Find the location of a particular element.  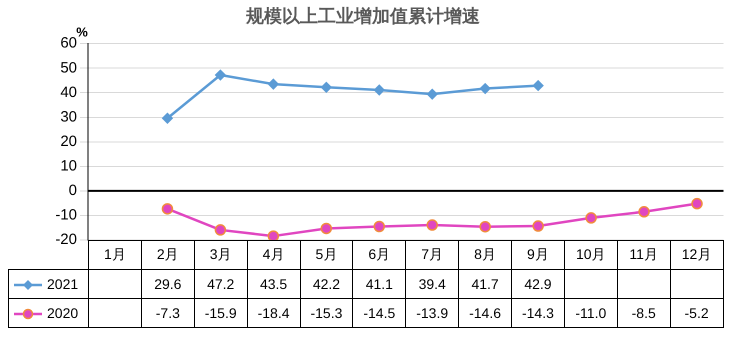

x-tick-label: 8月 is located at coordinates (485, 255).